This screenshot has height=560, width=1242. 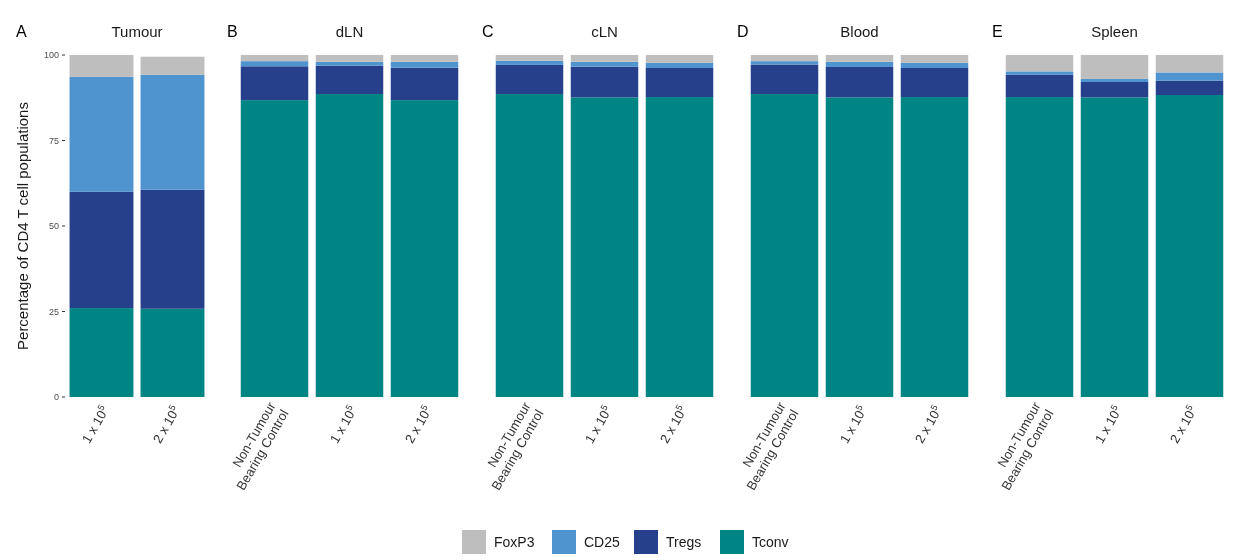 What do you see at coordinates (21, 31) in the screenshot?
I see `text: A` at bounding box center [21, 31].